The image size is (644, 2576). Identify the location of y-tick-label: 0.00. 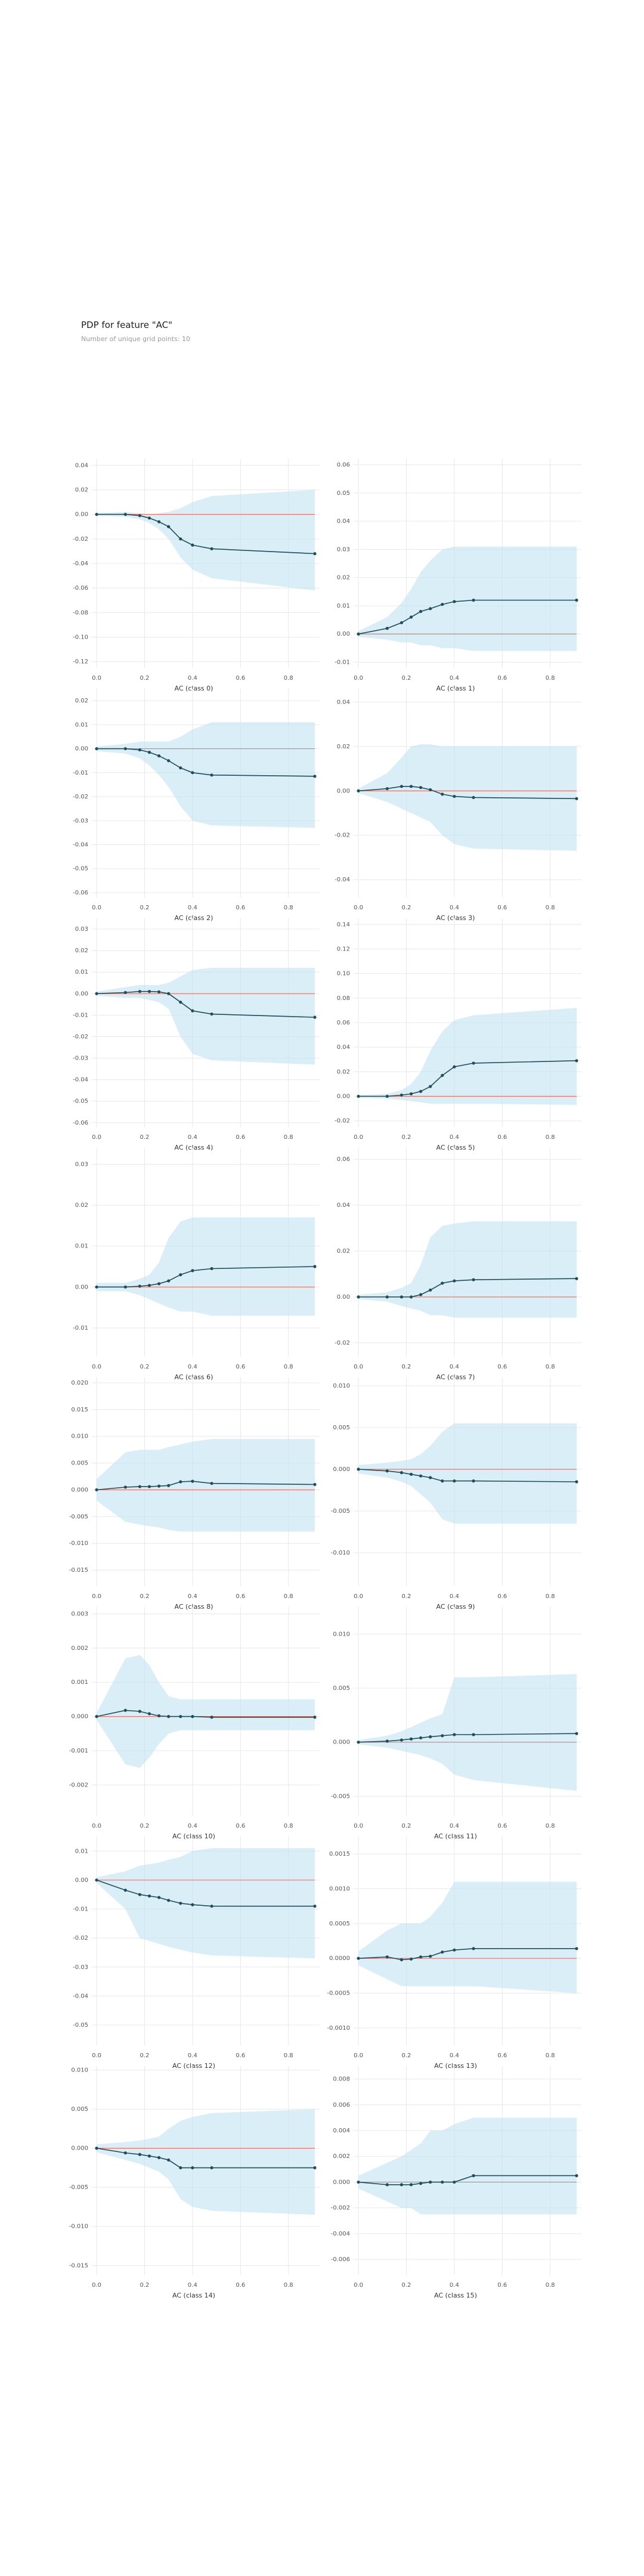
(343, 634).